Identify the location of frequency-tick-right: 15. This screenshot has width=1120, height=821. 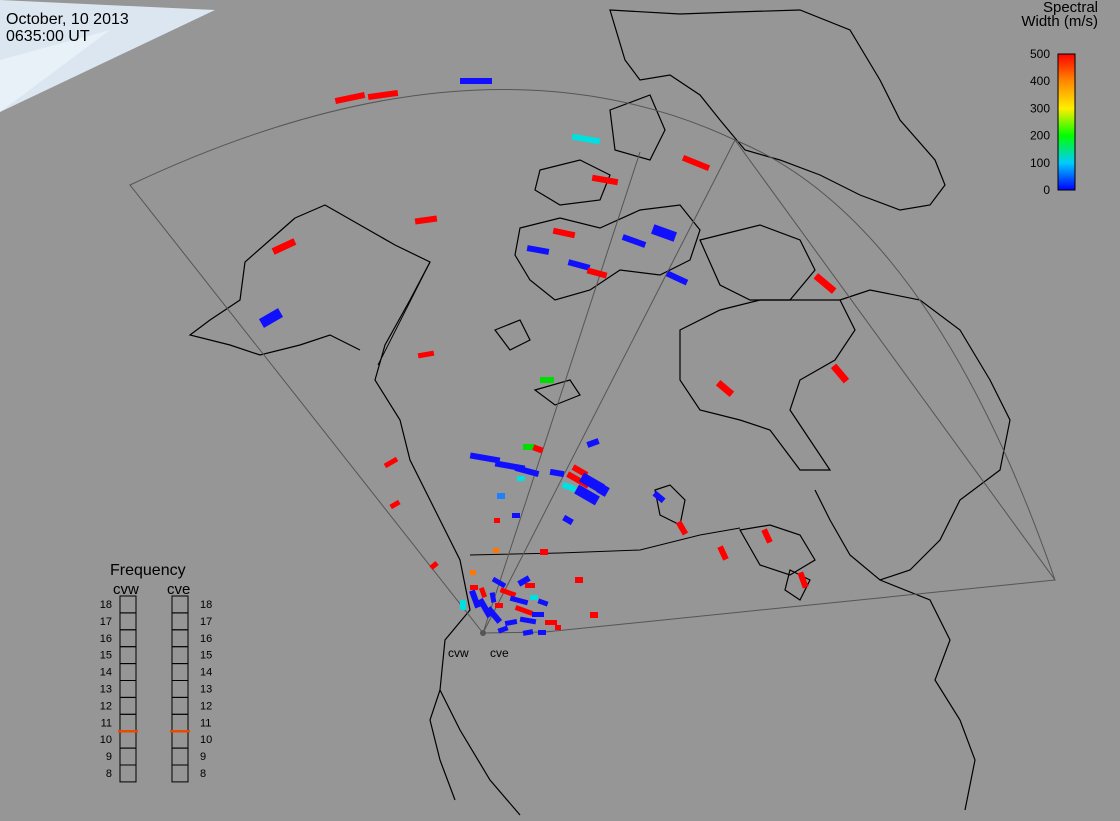
(206, 656).